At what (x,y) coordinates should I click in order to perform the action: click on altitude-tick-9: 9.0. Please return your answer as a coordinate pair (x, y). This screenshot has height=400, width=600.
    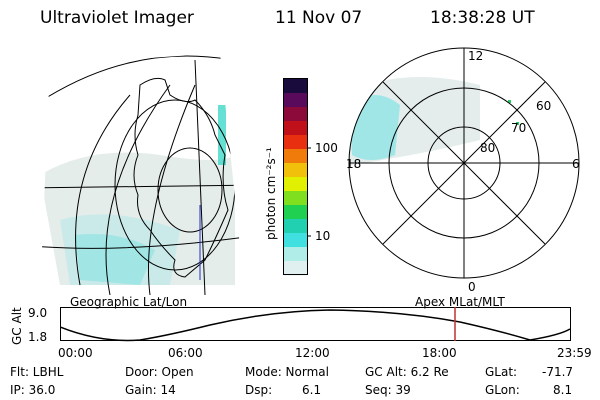
    Looking at the image, I should click on (38, 313).